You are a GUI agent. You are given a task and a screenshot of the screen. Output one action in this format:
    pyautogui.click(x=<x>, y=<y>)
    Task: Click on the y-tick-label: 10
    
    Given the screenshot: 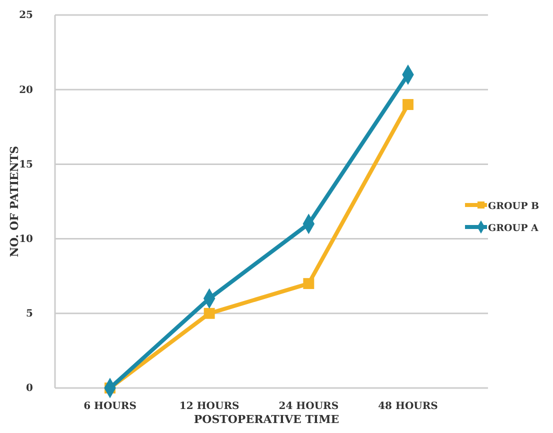 What is the action you would take?
    pyautogui.click(x=26, y=239)
    